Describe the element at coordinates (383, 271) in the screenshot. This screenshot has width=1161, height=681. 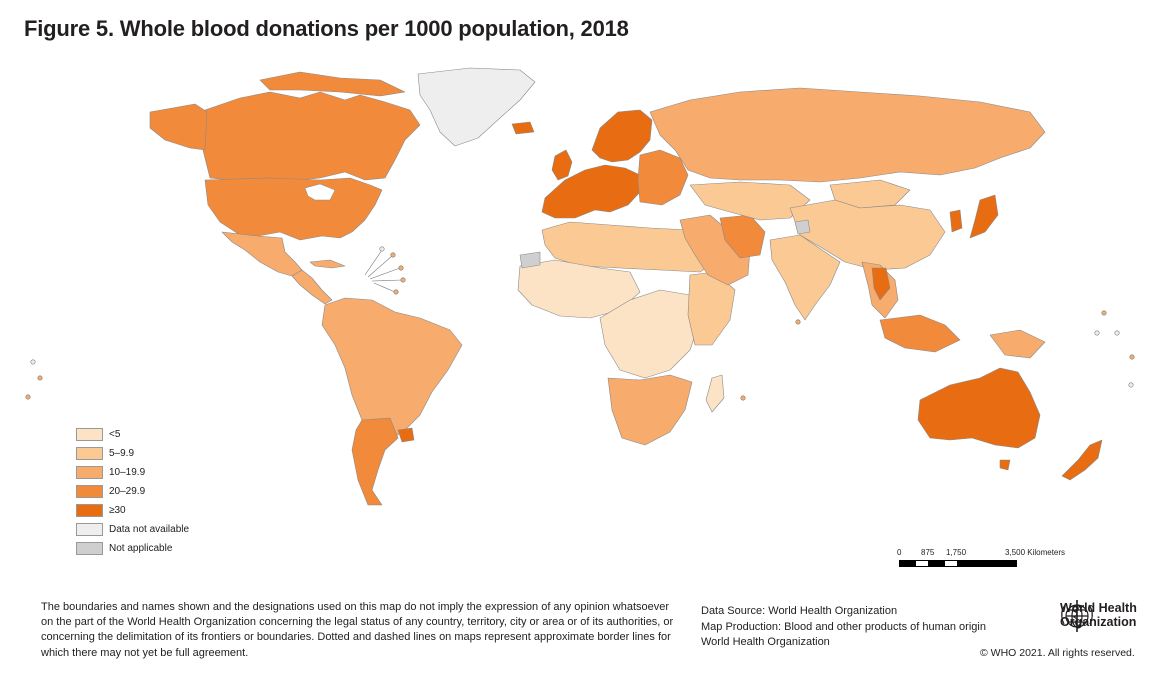
I see `callout-lines` at that location.